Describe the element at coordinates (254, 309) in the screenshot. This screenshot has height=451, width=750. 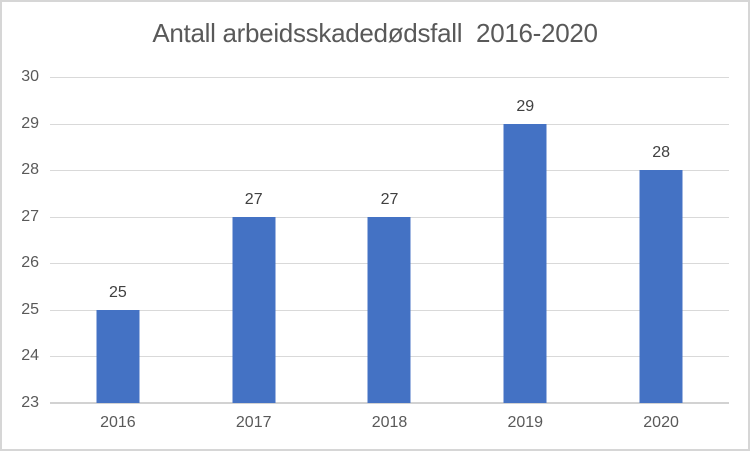
I see `bar-2017` at that location.